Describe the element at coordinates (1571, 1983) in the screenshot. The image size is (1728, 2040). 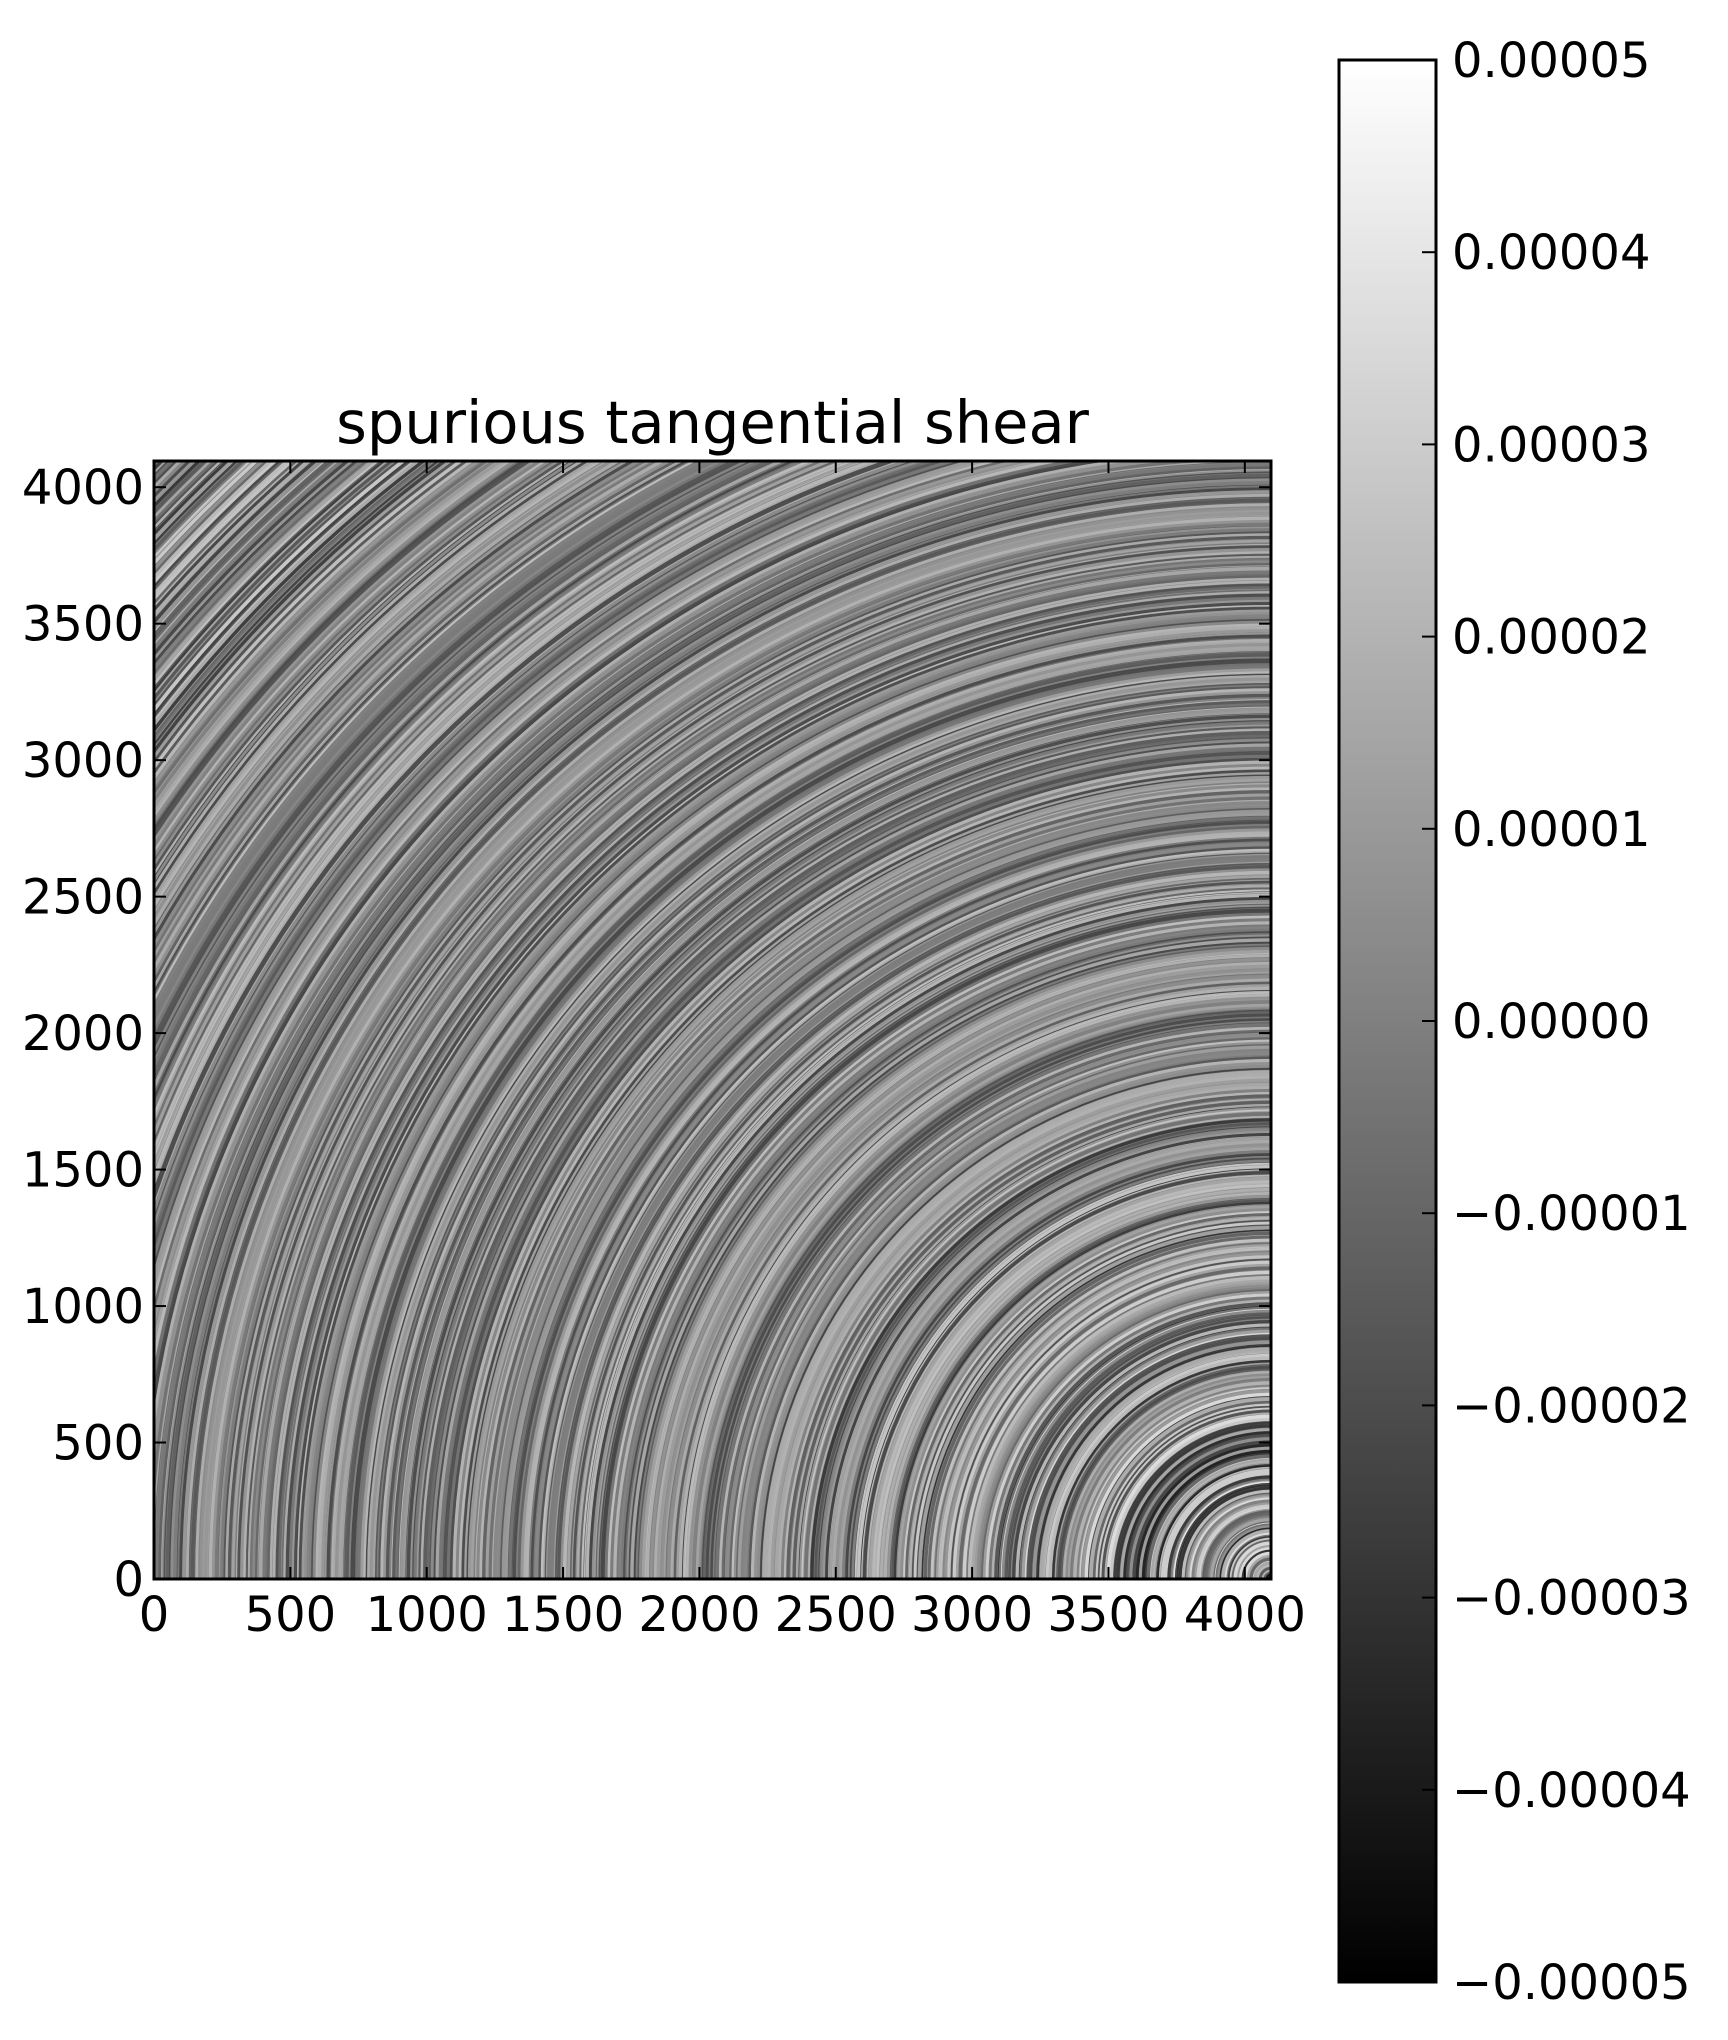
I see `colorbar-tick-label: −0.00005` at that location.